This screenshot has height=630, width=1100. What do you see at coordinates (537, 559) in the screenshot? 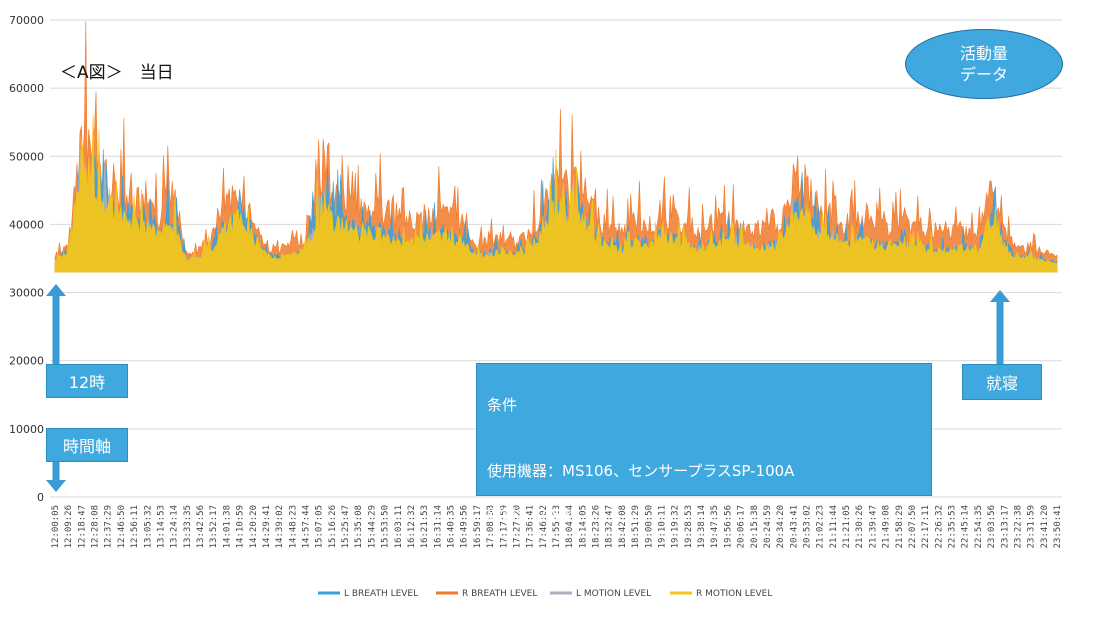
I see `conditions-line-subject: 対象者: 健常者` at bounding box center [537, 559].